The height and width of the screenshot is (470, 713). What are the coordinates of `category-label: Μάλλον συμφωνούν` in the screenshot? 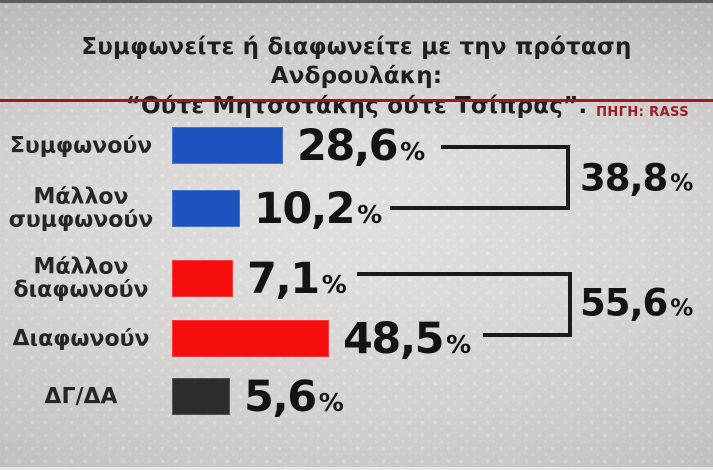 It's located at (81, 208).